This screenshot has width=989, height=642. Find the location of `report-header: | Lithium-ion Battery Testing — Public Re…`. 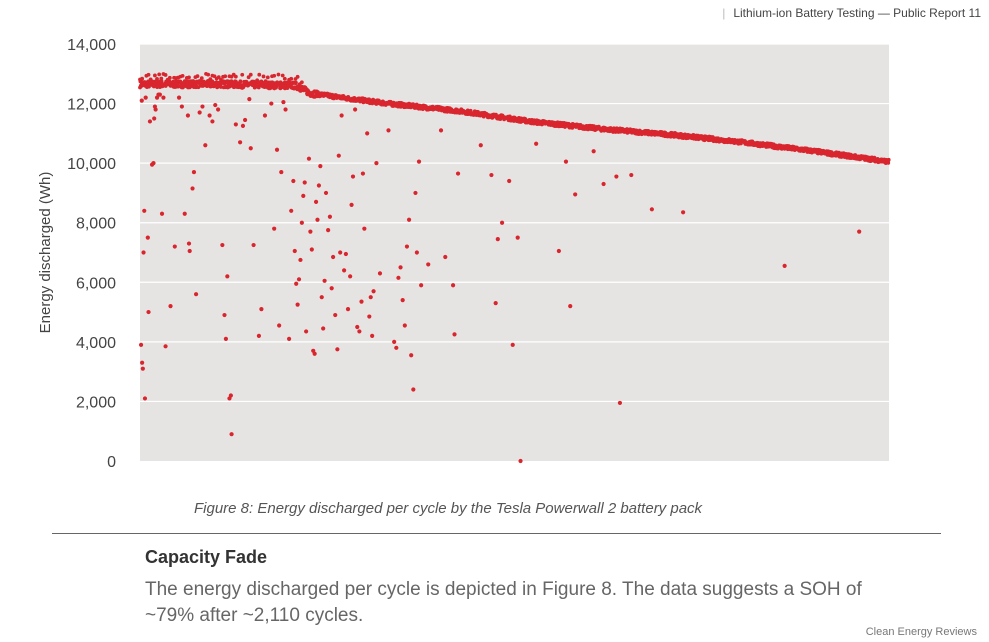

report-header: | Lithium-ion Battery Testing — Public Re… is located at coordinates (851, 13).